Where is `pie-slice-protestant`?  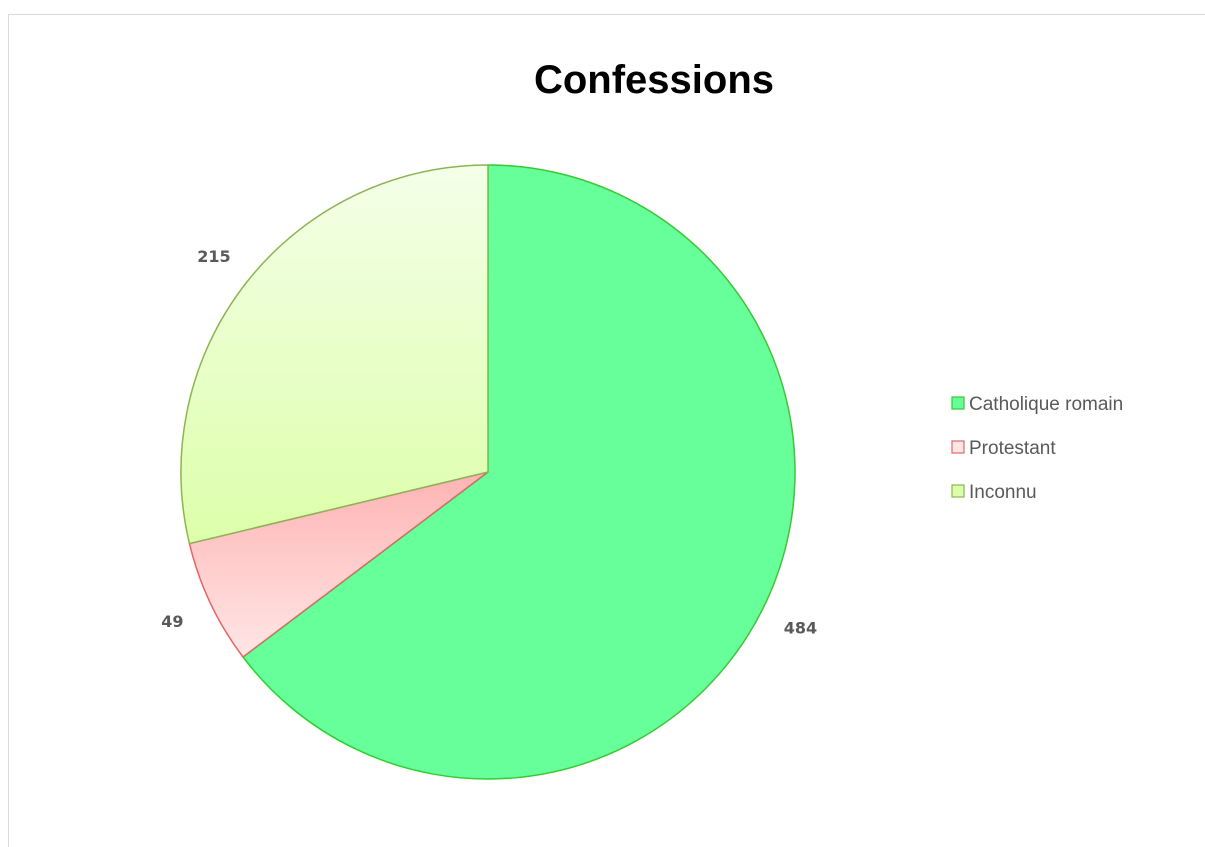
pie-slice-protestant is located at coordinates (338, 565).